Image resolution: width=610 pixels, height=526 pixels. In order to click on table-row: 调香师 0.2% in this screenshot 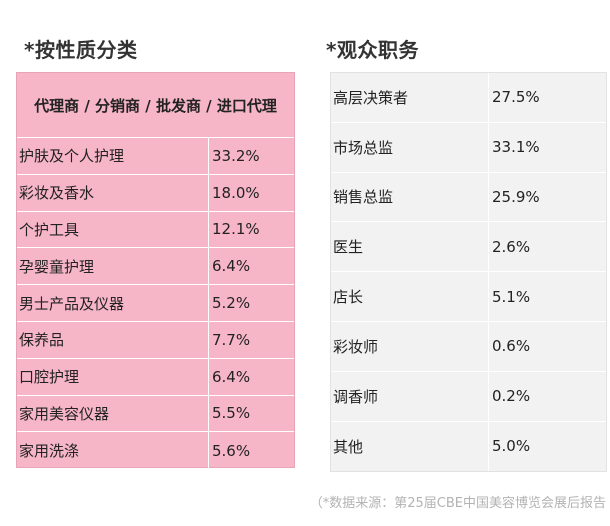, I will do `click(468, 396)`.